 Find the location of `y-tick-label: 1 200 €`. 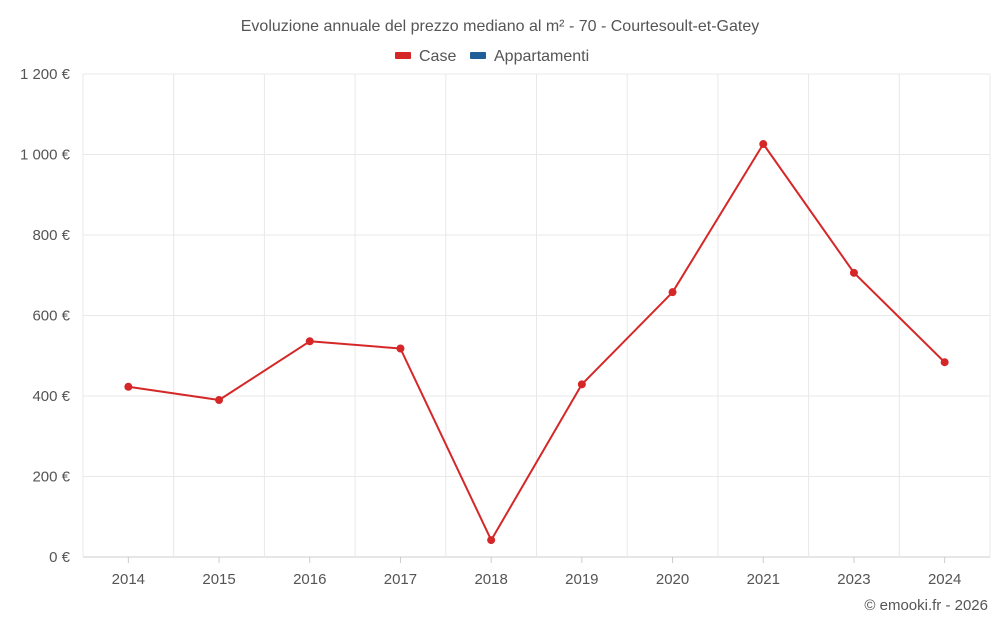

y-tick-label: 1 200 € is located at coordinates (45, 74).